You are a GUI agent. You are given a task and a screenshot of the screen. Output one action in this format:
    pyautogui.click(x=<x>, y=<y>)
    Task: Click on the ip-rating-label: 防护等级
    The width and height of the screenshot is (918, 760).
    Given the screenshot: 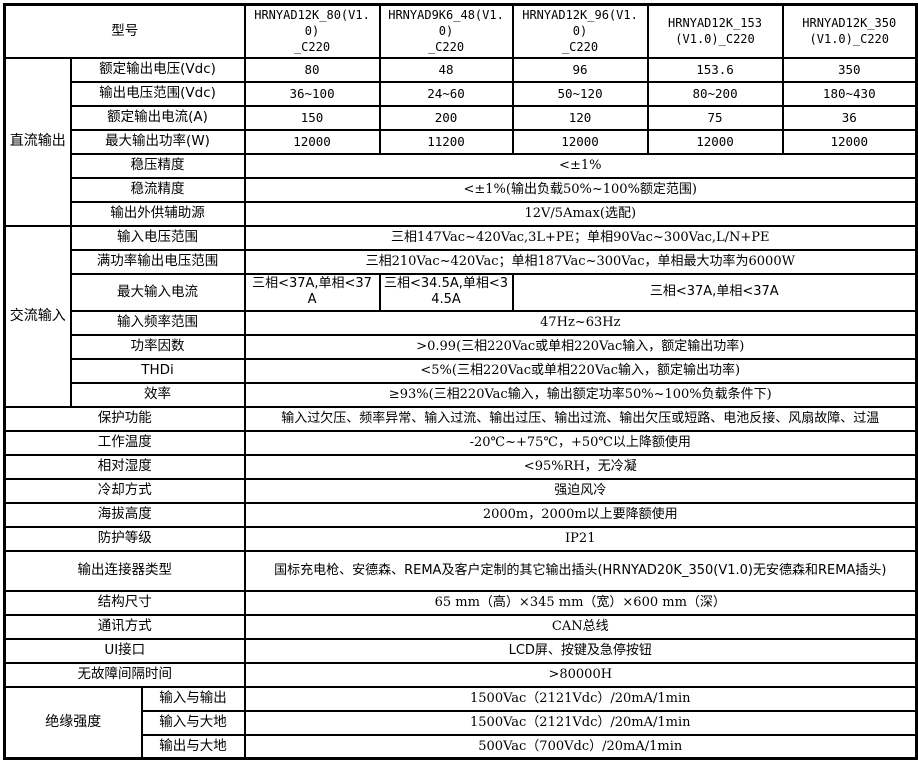 What is the action you would take?
    pyautogui.click(x=124, y=538)
    